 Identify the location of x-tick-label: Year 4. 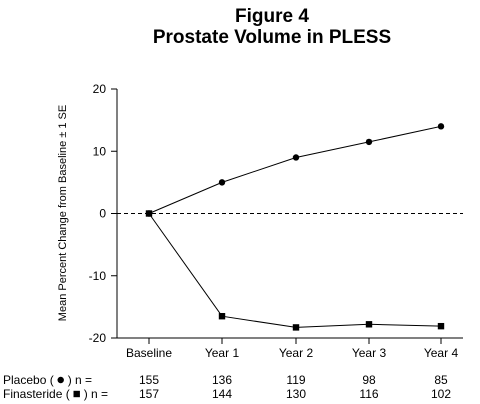
(441, 353).